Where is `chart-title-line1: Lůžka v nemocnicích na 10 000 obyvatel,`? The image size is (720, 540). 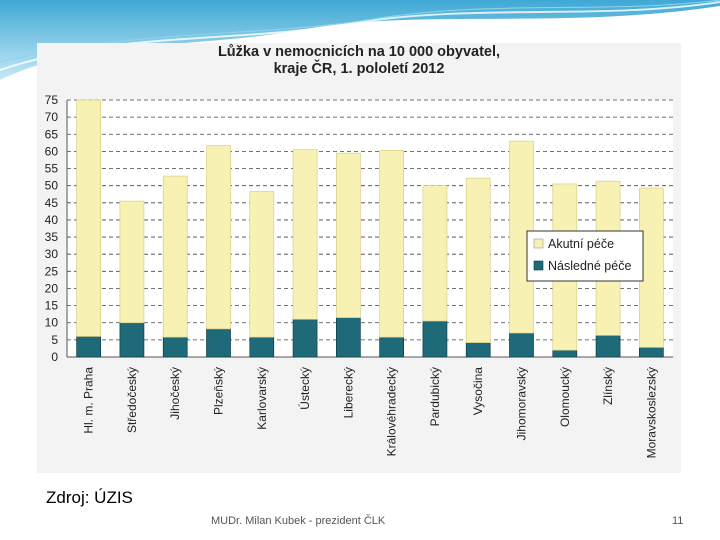 chart-title-line1: Lůžka v nemocnicích na 10 000 obyvatel, is located at coordinates (359, 52).